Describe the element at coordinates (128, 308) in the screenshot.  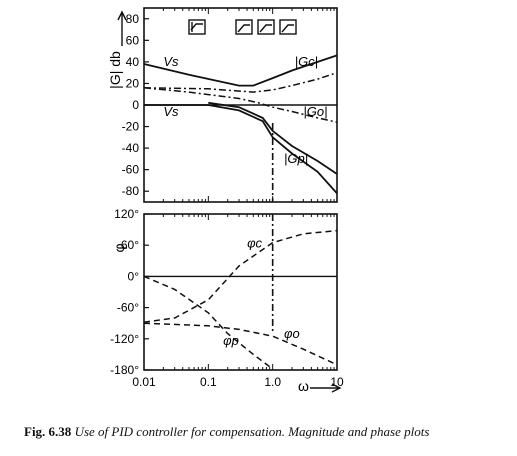
I see `y-tick-label: -60°` at that location.